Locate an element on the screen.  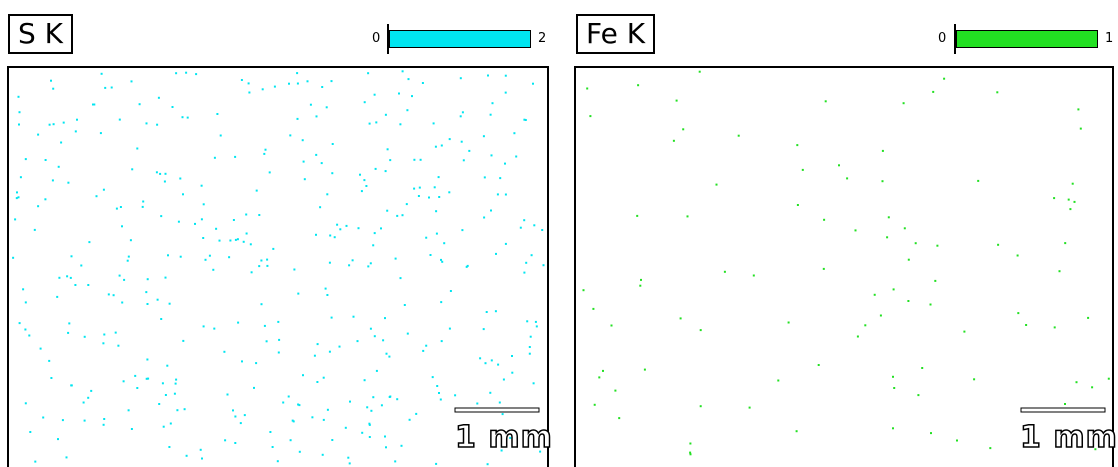
scale-max: 2 is located at coordinates (542, 38).